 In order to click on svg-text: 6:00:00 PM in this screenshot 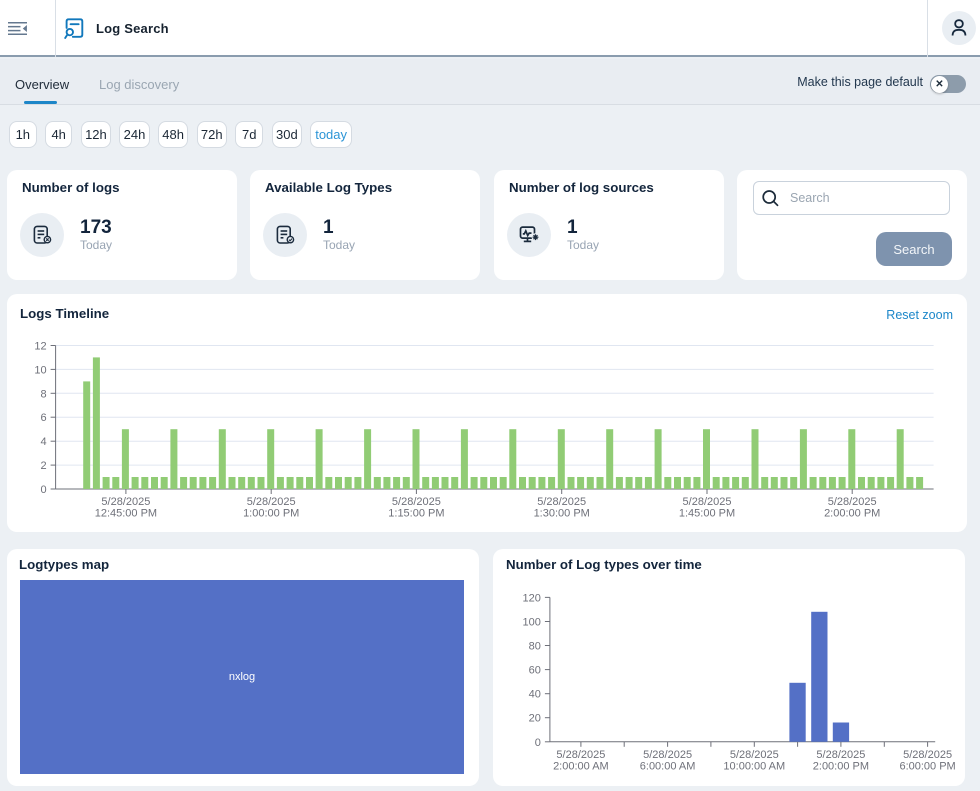, I will do `click(927, 766)`.